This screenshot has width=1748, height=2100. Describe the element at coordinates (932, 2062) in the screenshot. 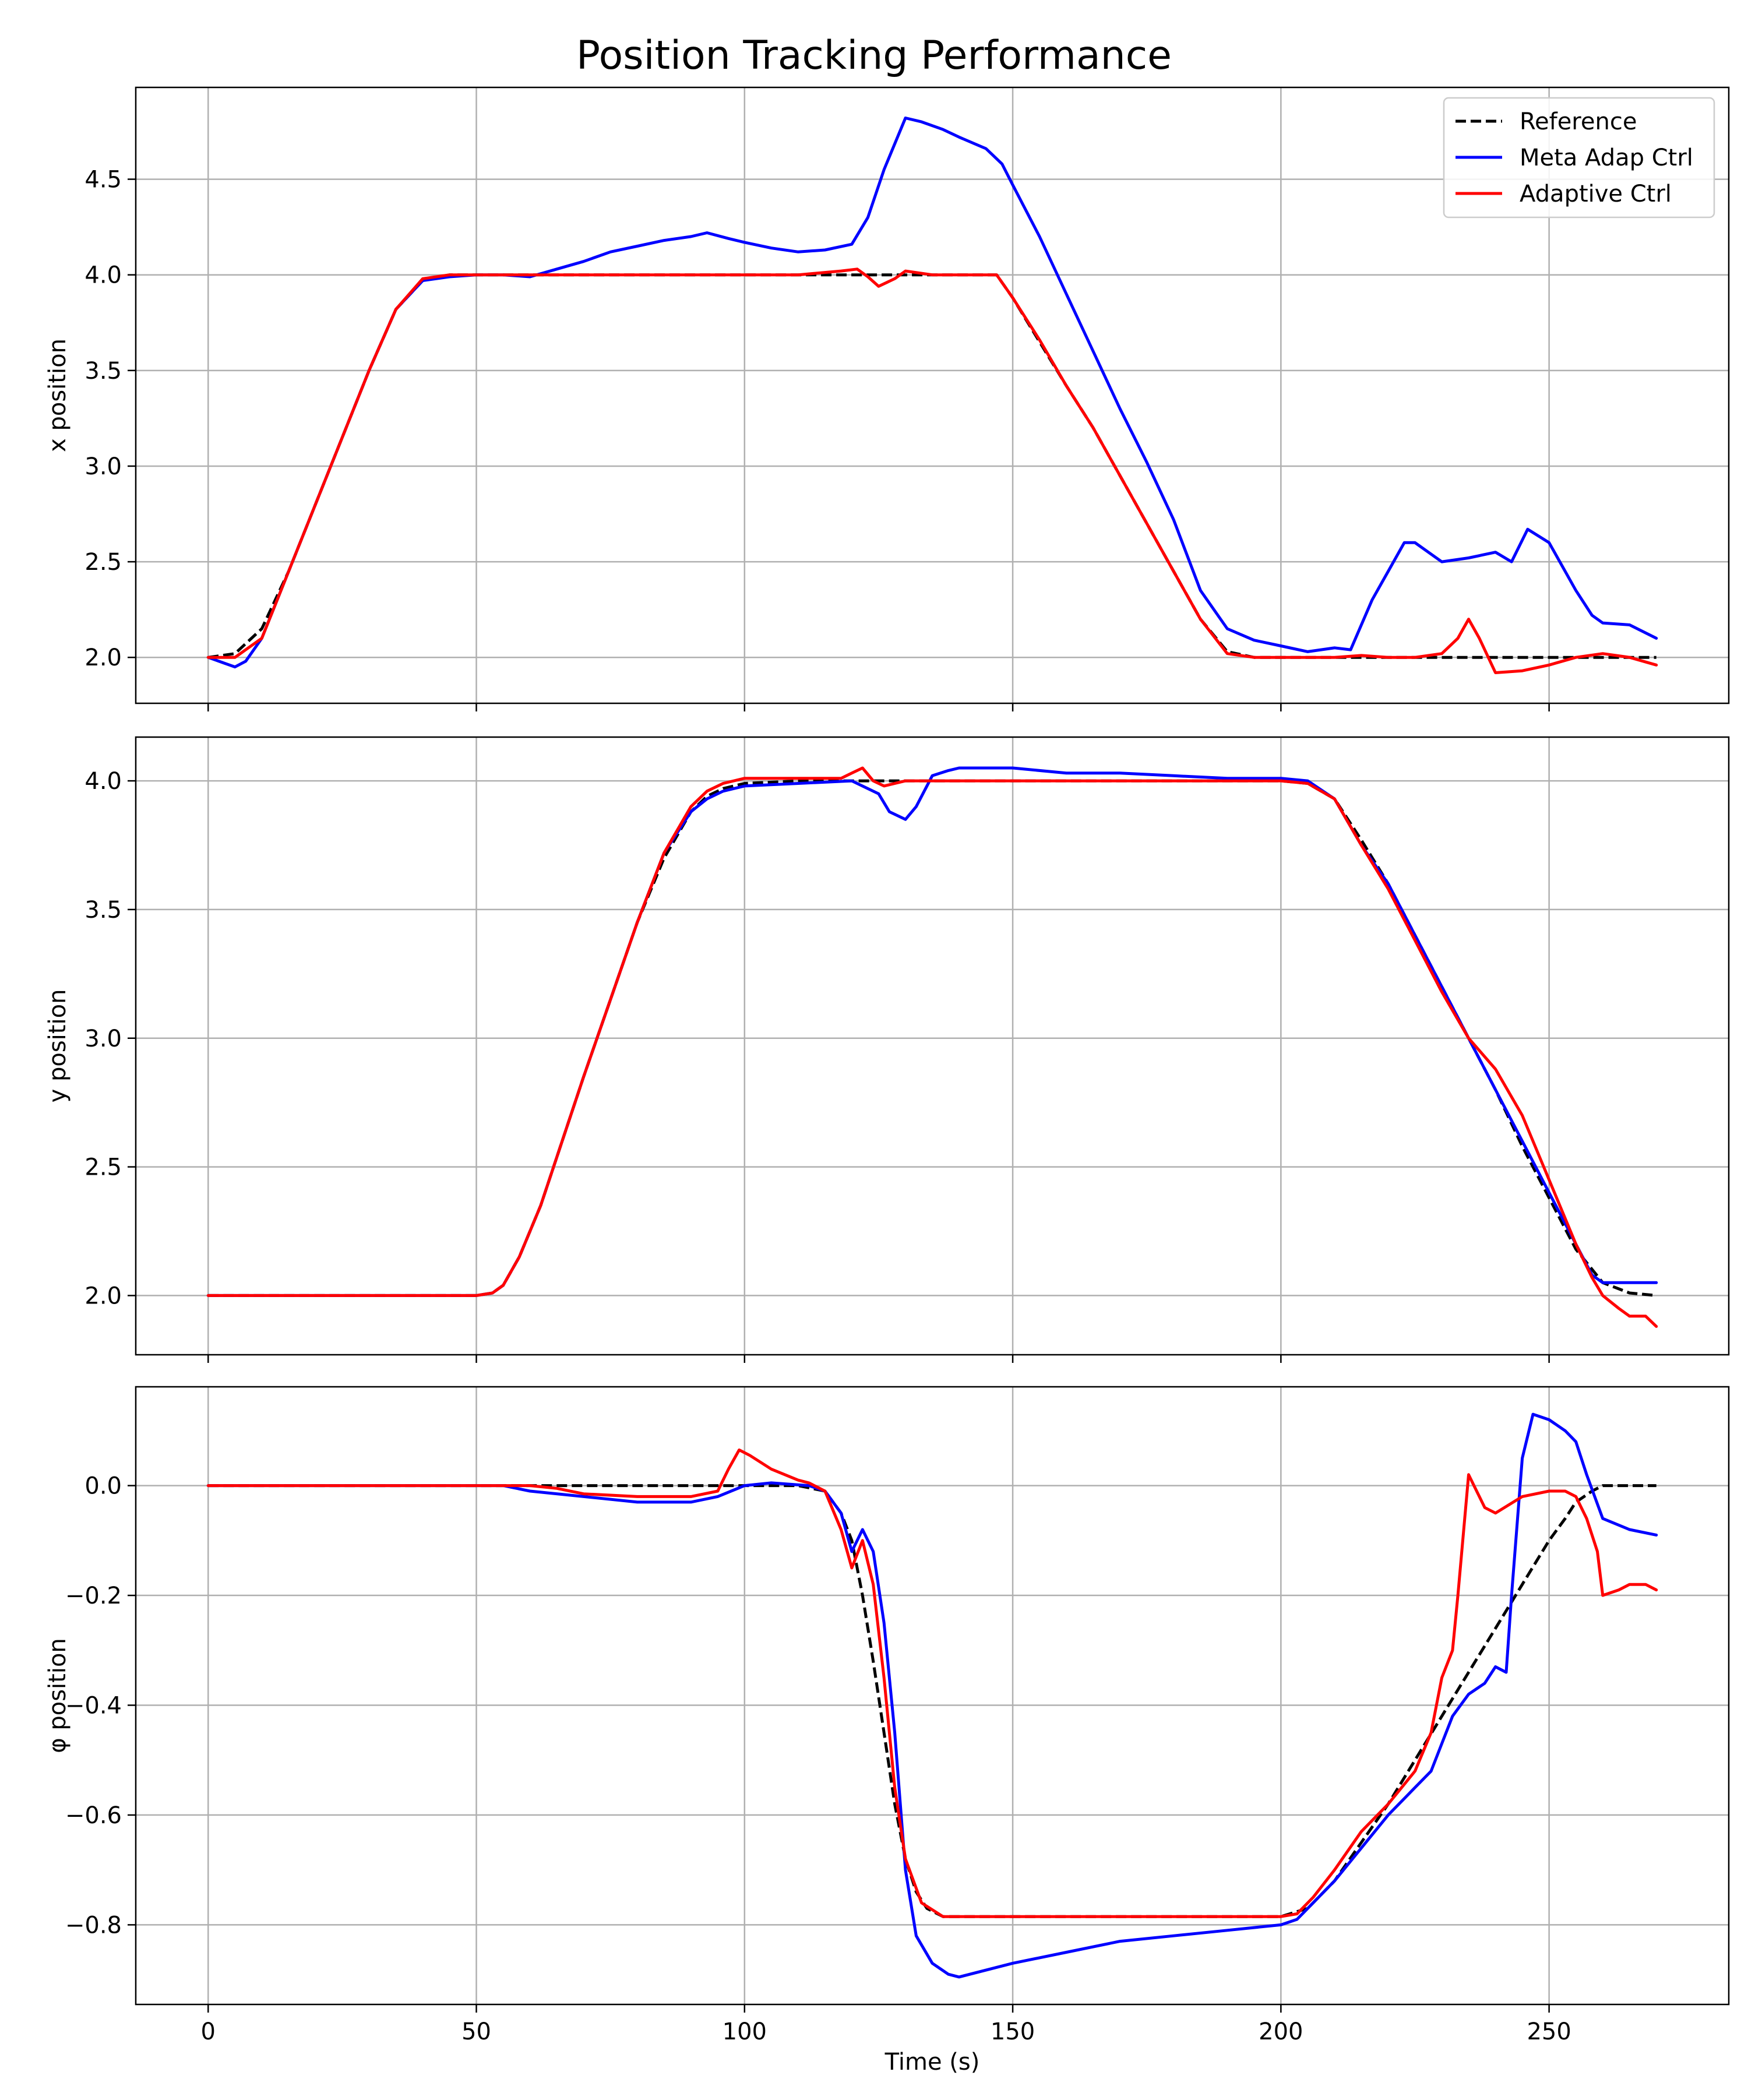

I see `x-axis-label: Time (s)` at that location.